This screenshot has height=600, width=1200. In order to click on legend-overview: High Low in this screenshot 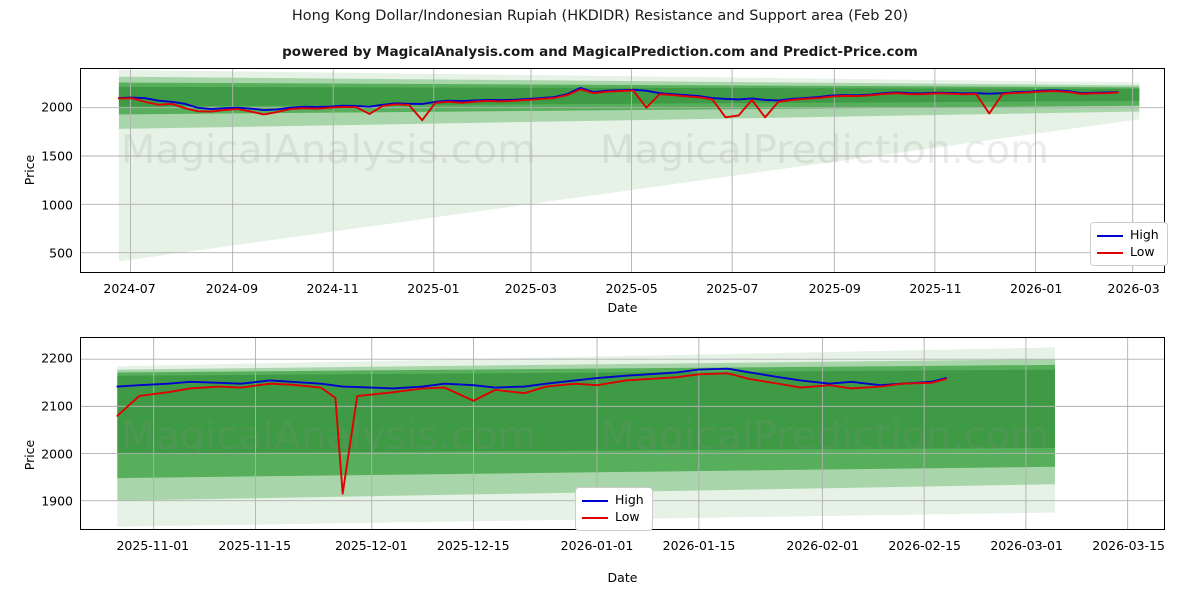, I will do `click(1129, 244)`.